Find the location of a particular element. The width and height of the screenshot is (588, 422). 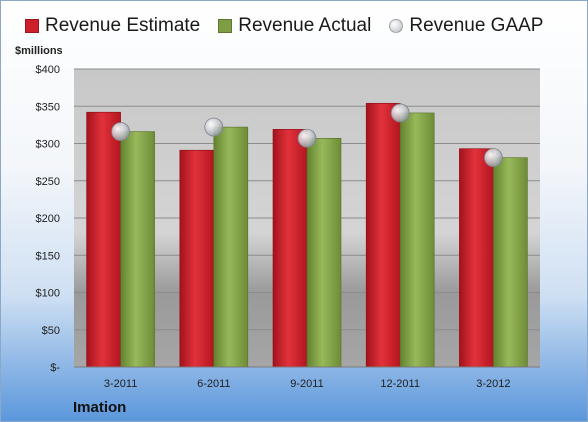

y-axis-ticks: $- $50 $100 $150 $200 $250 $300 $350 $400 is located at coordinates (48, 219).